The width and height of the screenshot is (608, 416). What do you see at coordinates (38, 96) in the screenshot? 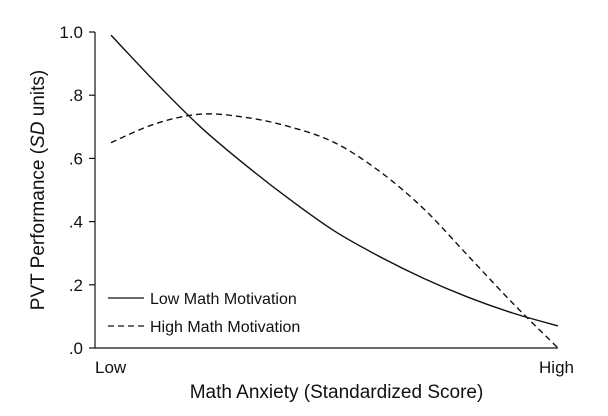
I see `y-axis-title-suffix: units)` at bounding box center [38, 96].